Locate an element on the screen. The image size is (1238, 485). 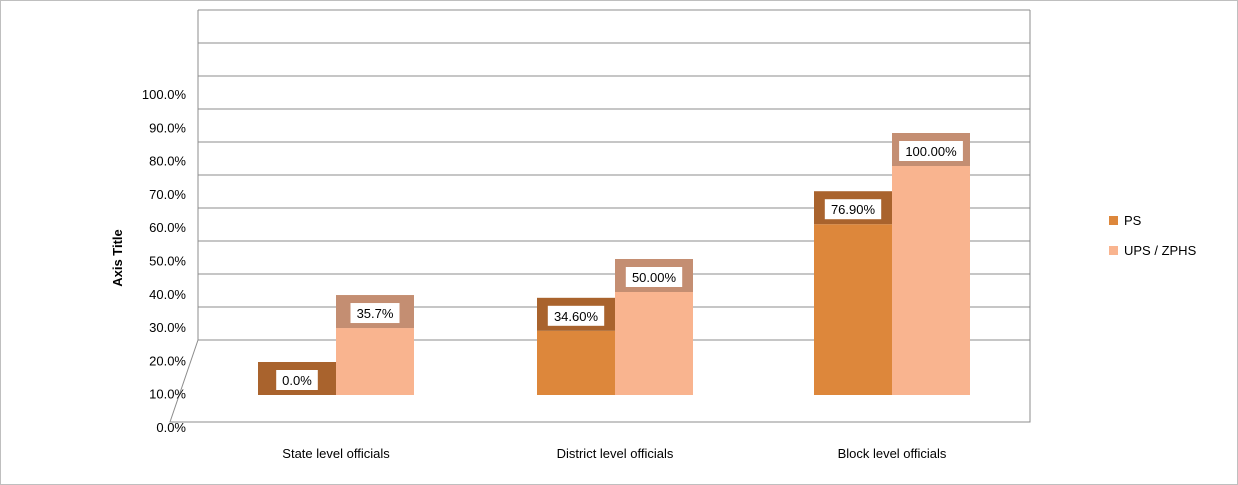
x-category-label: State level officials is located at coordinates (336, 453).